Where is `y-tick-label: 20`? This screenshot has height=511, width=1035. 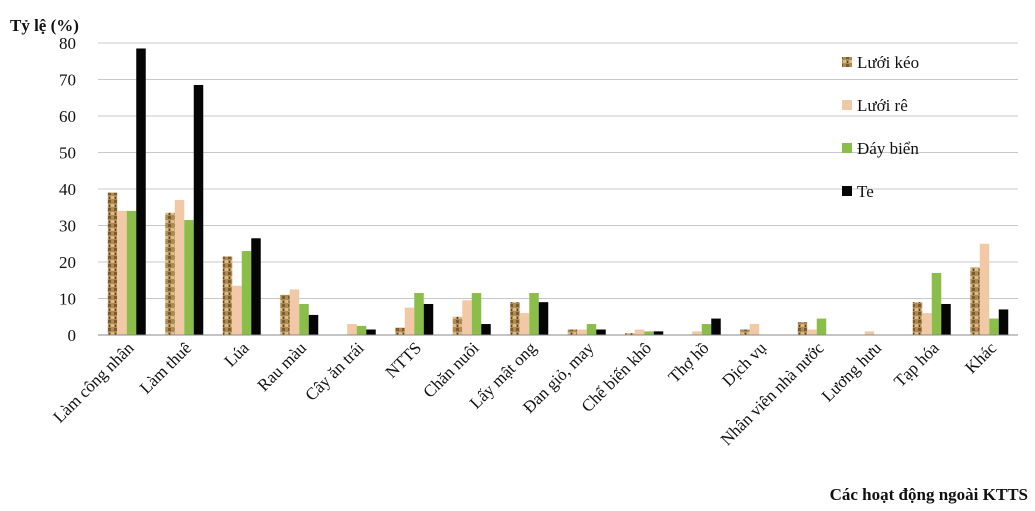
y-tick-label: 20 is located at coordinates (67, 262).